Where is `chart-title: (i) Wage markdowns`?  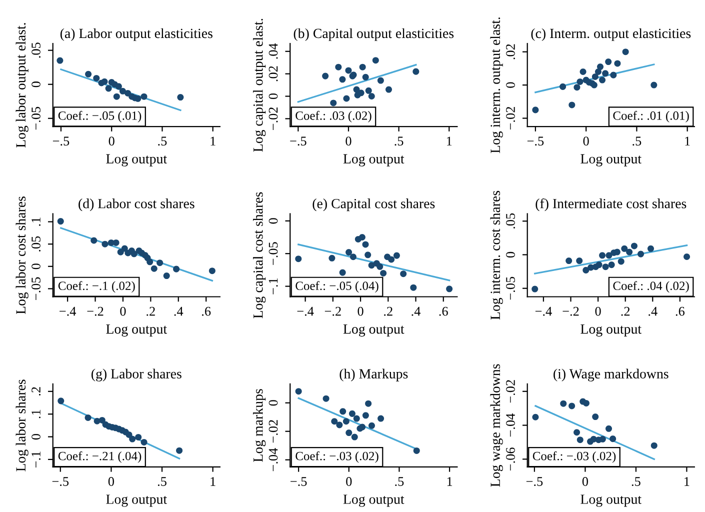
chart-title: (i) Wage markdowns is located at coordinates (611, 375).